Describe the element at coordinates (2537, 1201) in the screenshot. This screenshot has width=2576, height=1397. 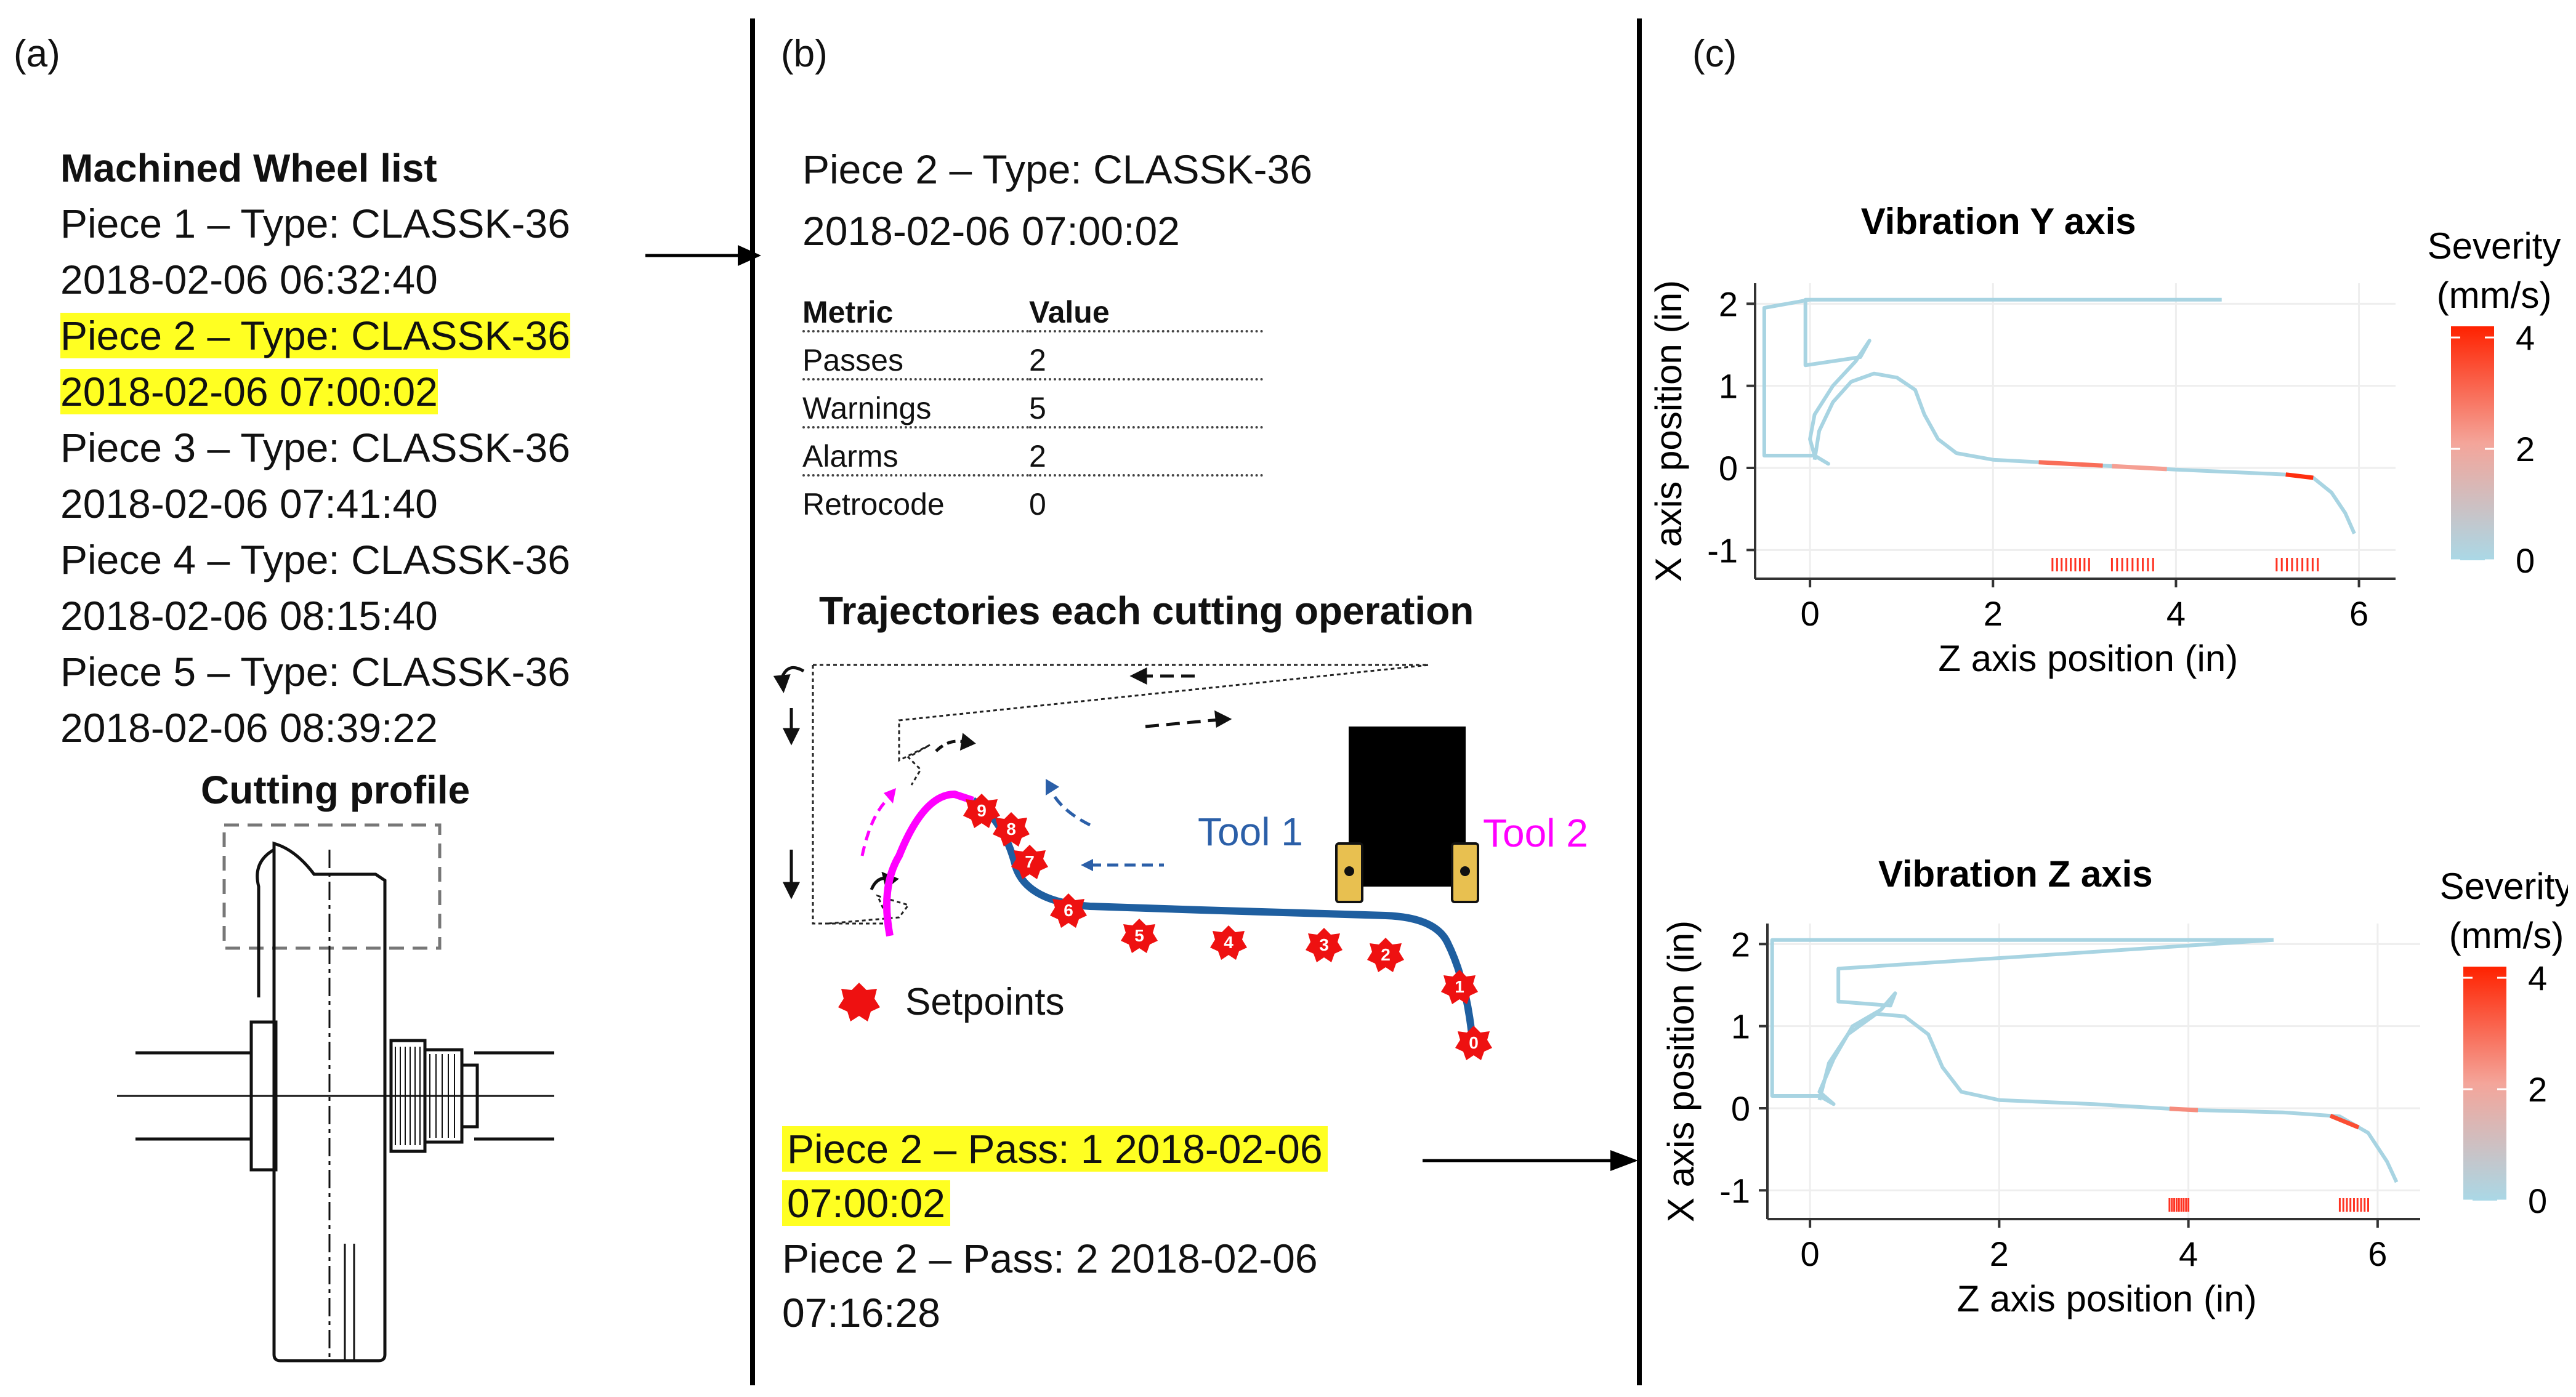
I see `legend-tick-label: 0` at that location.